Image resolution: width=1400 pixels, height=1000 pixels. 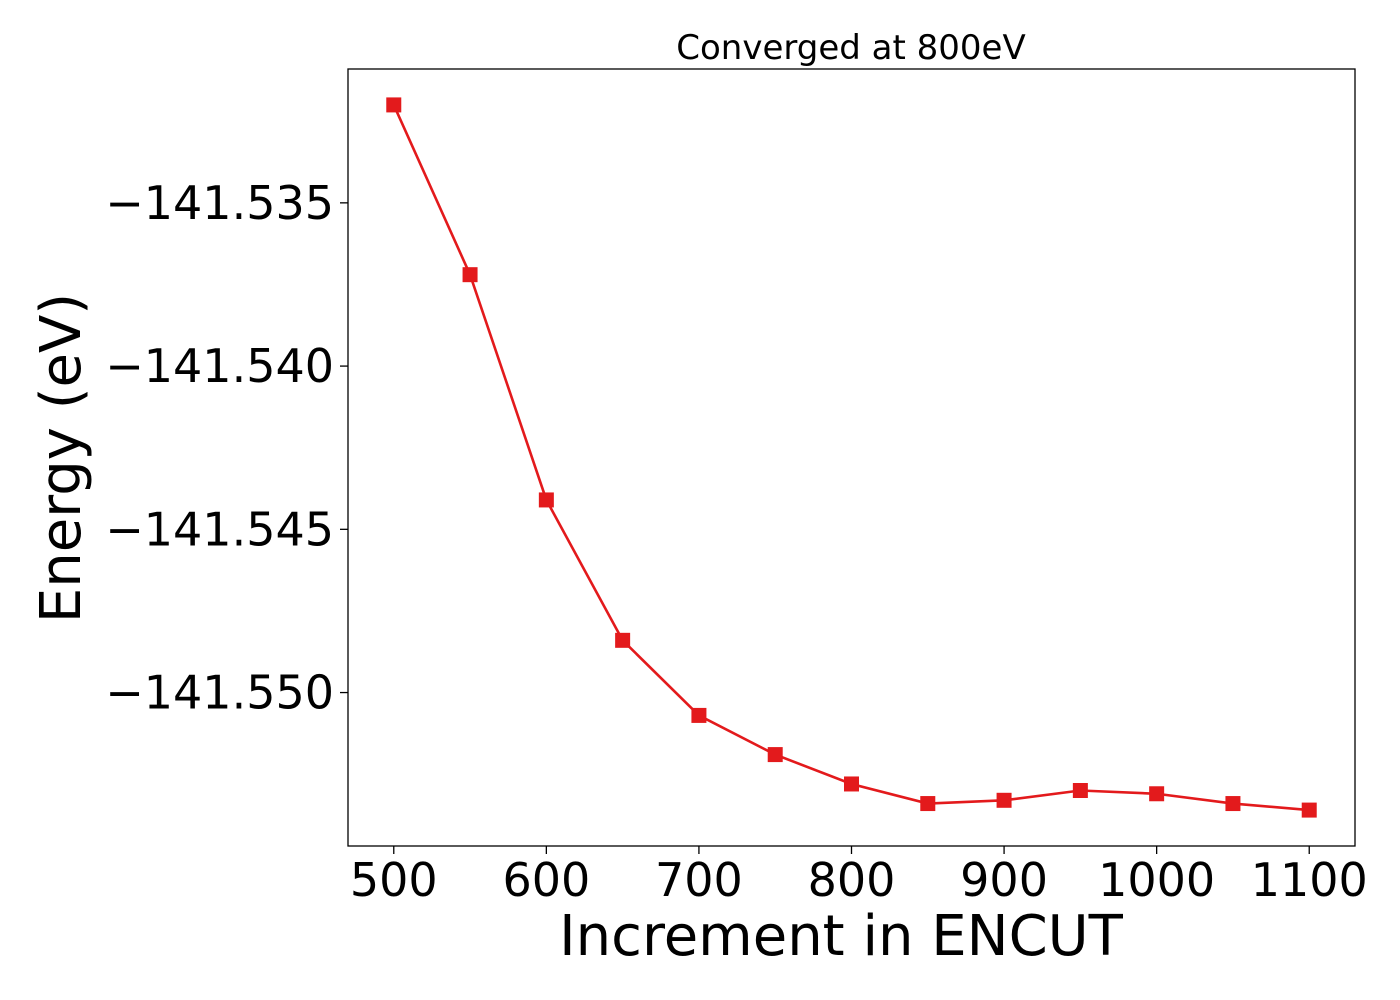 I want to click on x-tick-label: 600, so click(x=546, y=880).